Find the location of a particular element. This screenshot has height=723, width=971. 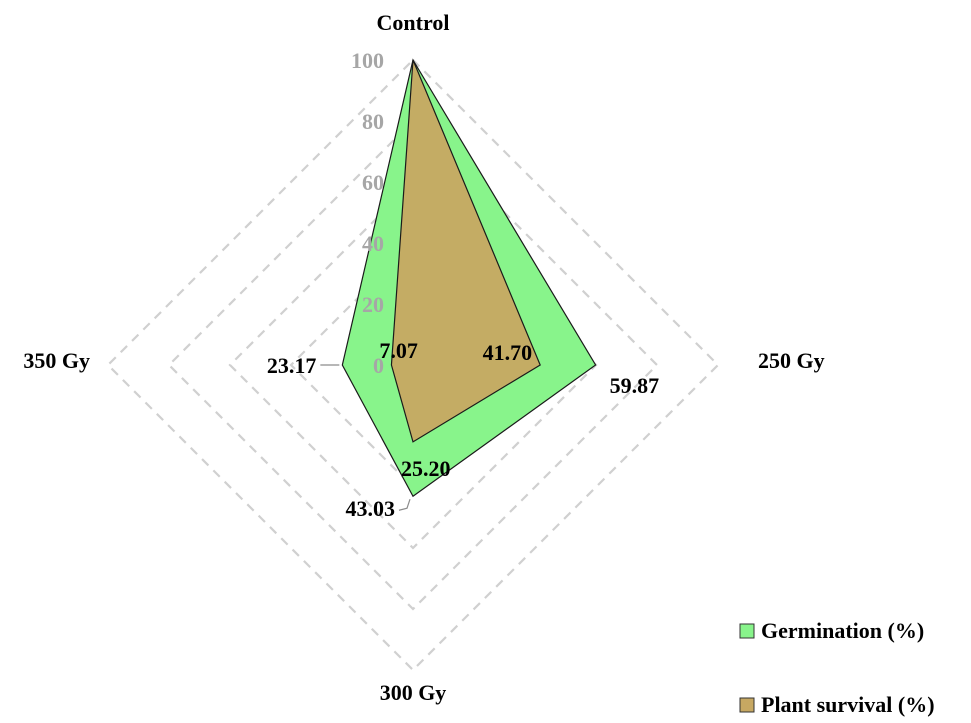

tick-label-100: 100 is located at coordinates (367, 60).